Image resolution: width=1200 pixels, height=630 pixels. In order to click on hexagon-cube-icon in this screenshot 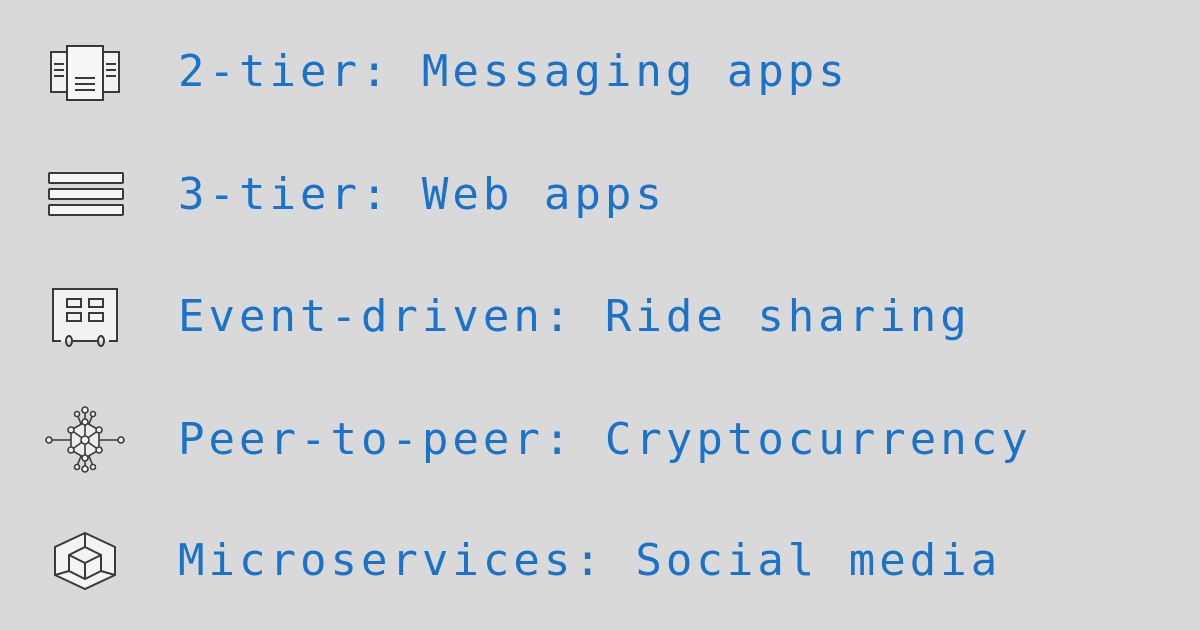, I will do `click(85, 561)`.